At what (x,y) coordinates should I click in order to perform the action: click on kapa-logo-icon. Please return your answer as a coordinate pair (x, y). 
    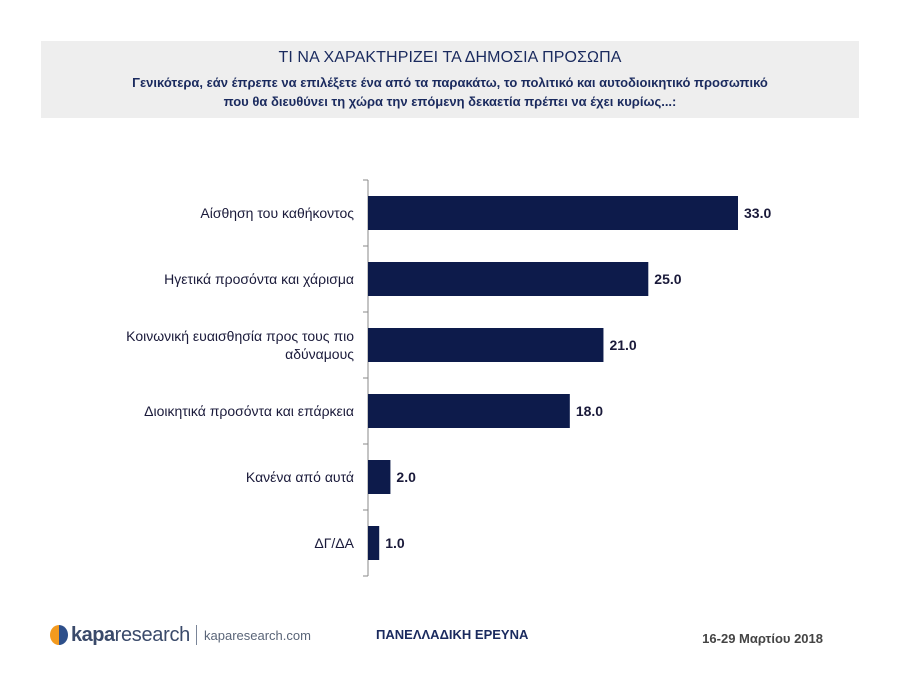
    Looking at the image, I should click on (59, 635).